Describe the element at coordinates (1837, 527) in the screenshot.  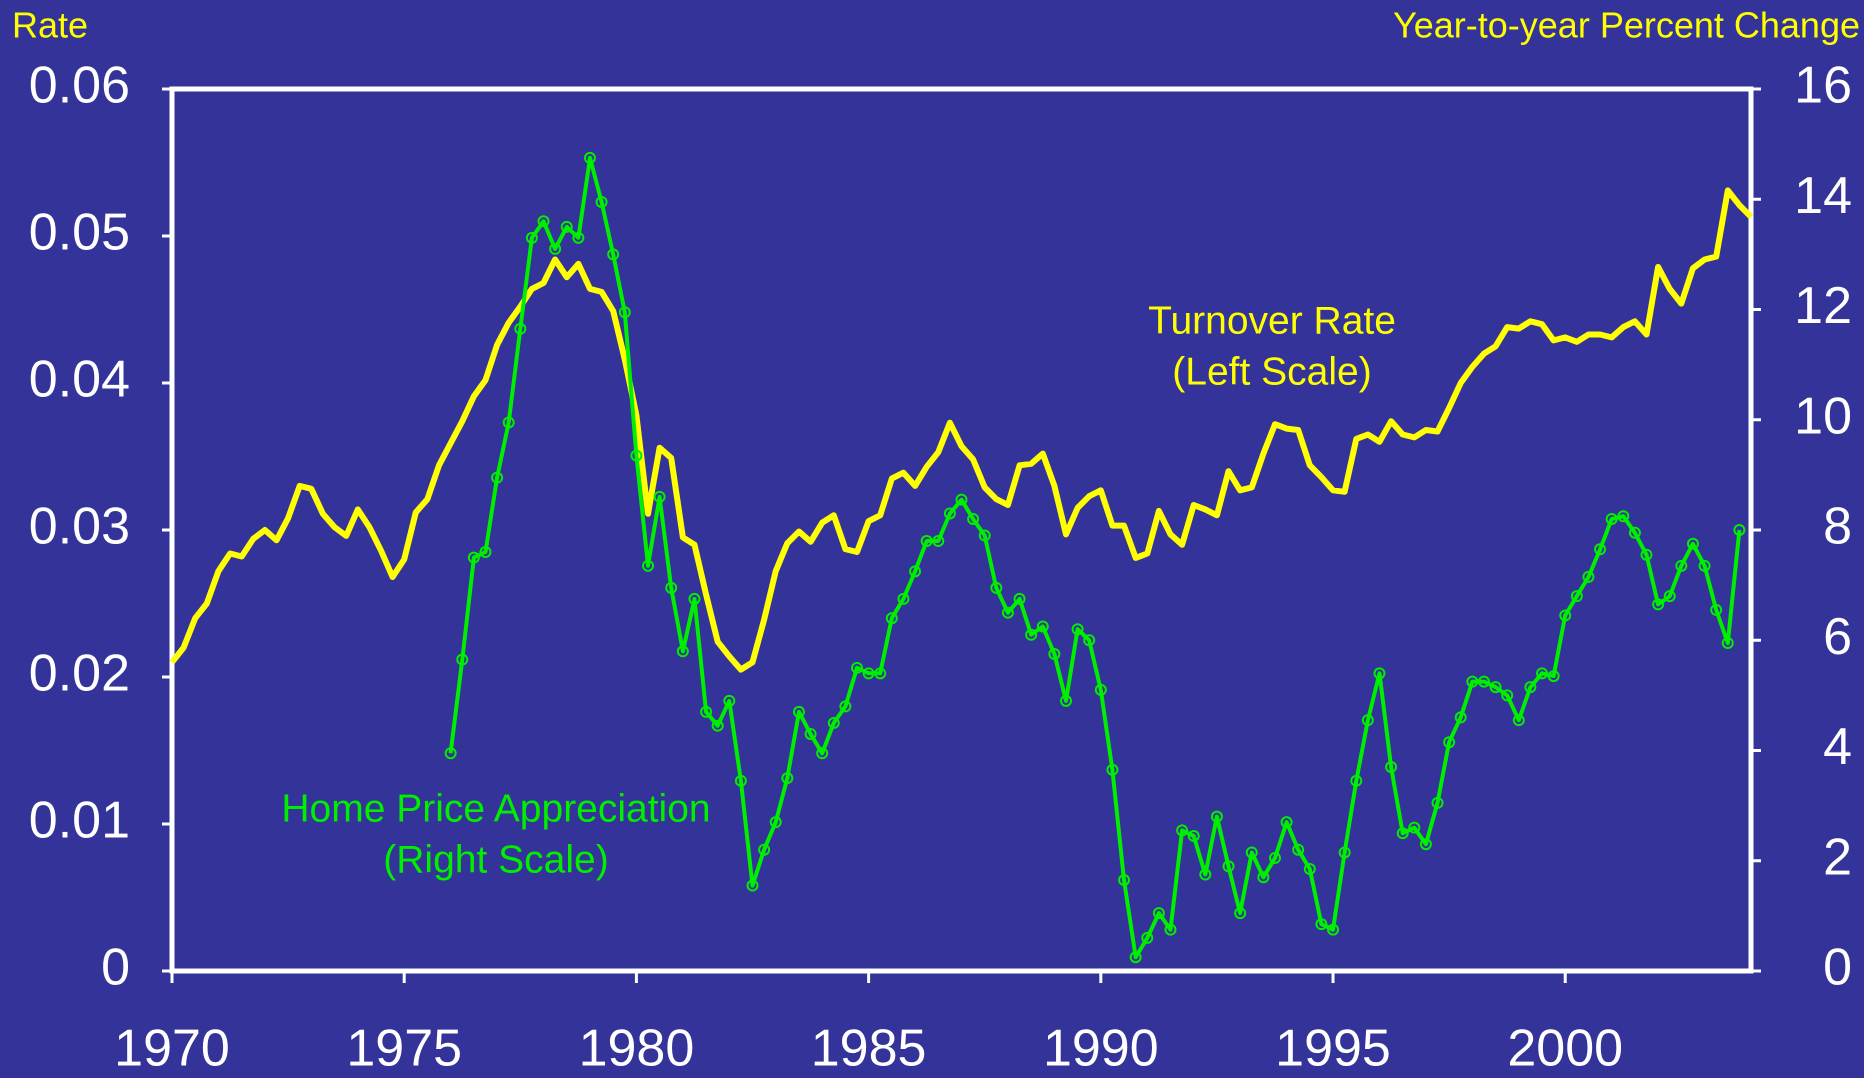
I see `y2-tick-label: 8` at that location.